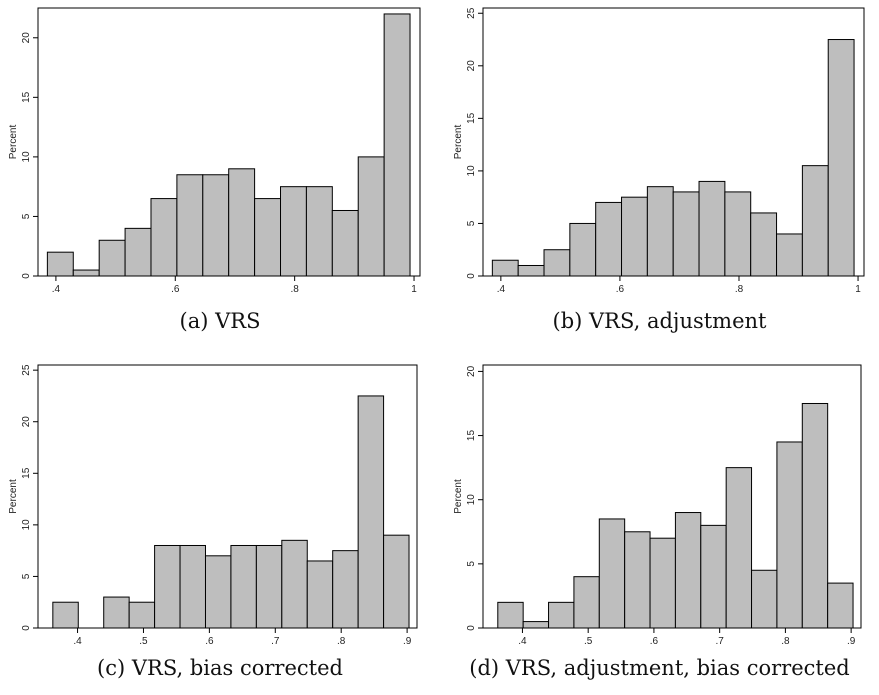 The image size is (879, 695). Describe the element at coordinates (407, 641) in the screenshot. I see `x-tick-label: .9` at that location.